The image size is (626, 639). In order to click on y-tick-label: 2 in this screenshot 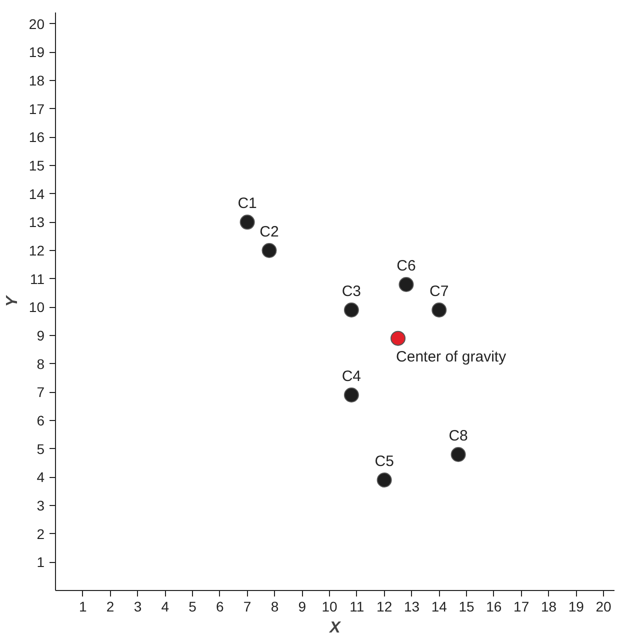, I will do `click(40, 534)`.